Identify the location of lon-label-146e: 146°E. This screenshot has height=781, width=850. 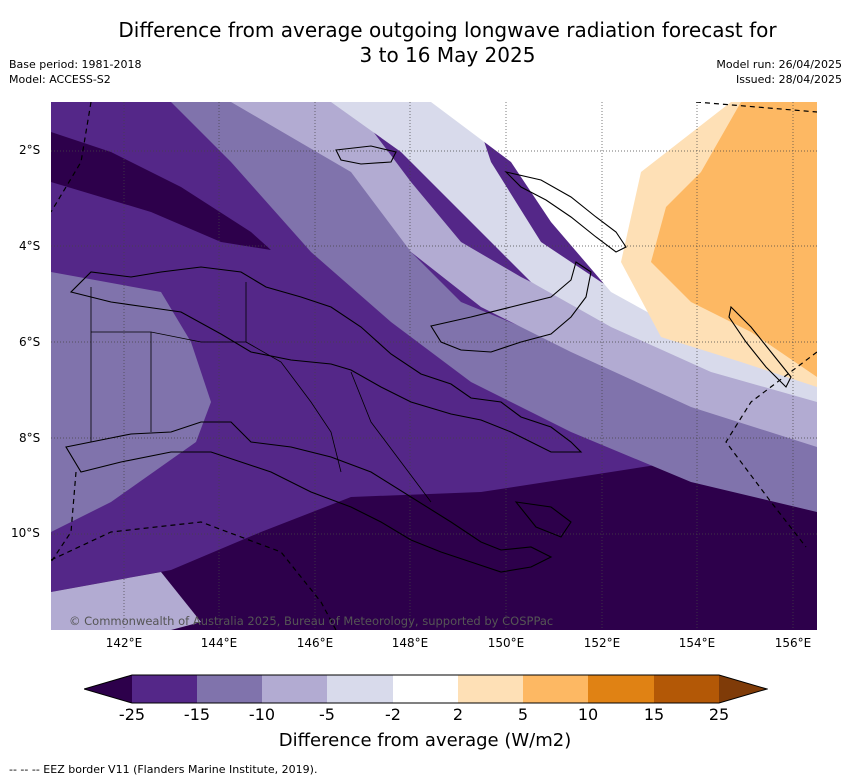
(315, 643).